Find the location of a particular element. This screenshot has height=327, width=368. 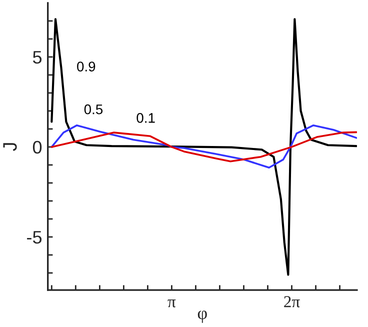

y-axis-title: J is located at coordinates (10, 147).